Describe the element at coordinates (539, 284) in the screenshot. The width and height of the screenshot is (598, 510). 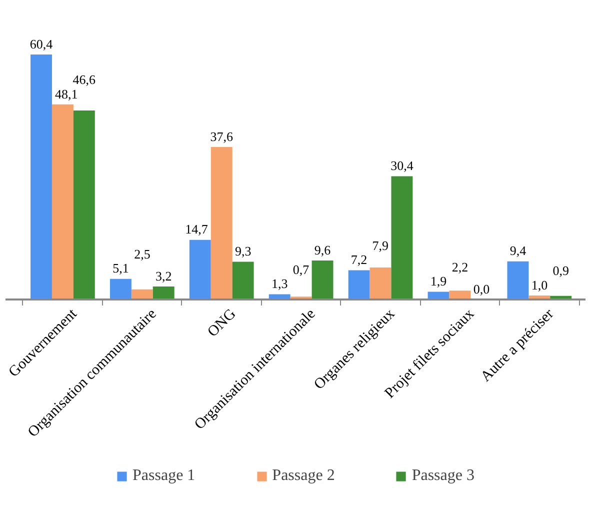
I see `data-label: 1,0` at that location.